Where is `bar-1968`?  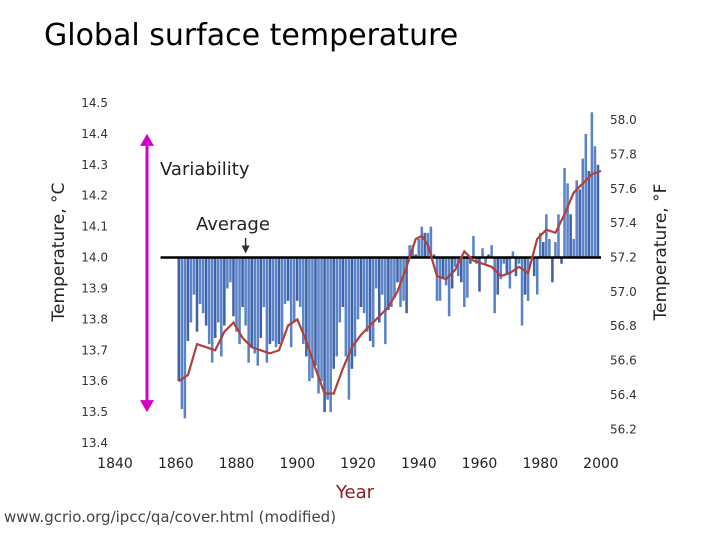 bar-1968 is located at coordinates (504, 260).